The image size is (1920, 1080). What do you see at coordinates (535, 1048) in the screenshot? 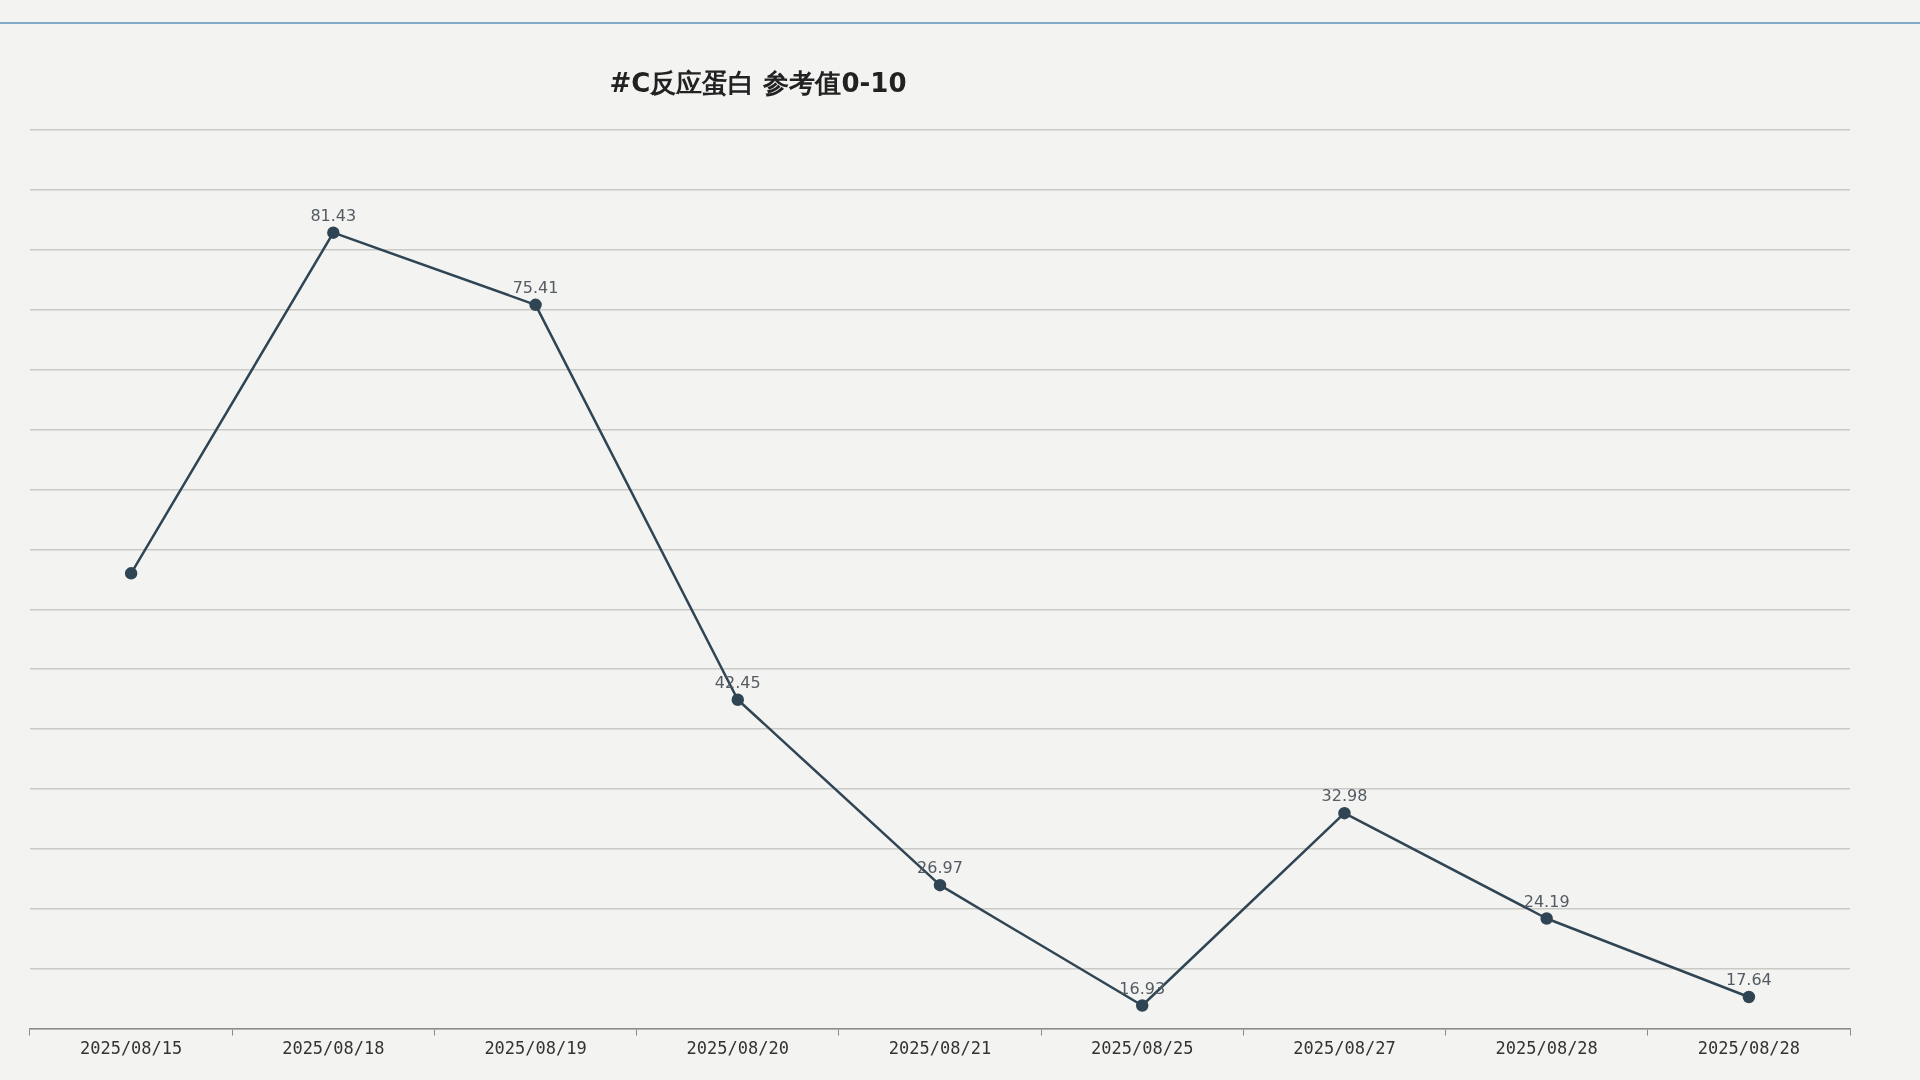
I see `x-tick-label: 2025/08/19` at bounding box center [535, 1048].